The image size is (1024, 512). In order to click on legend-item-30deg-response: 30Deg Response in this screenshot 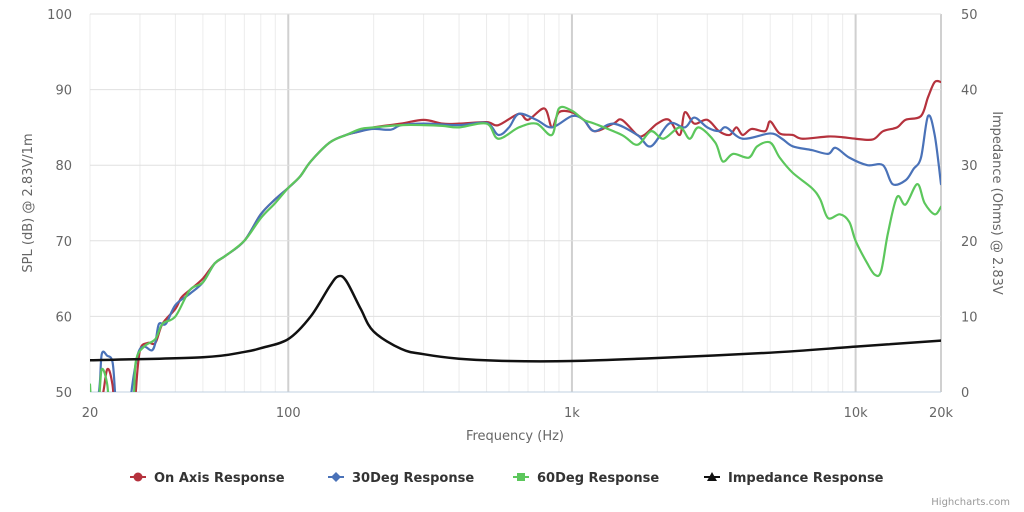, I will do `click(401, 478)`.